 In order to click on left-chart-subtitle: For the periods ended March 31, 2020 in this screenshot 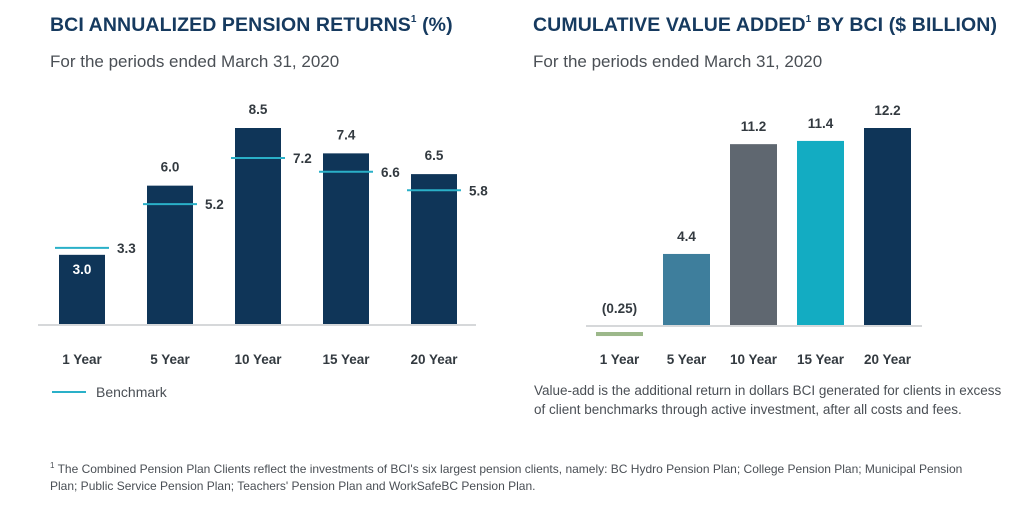, I will do `click(195, 61)`.